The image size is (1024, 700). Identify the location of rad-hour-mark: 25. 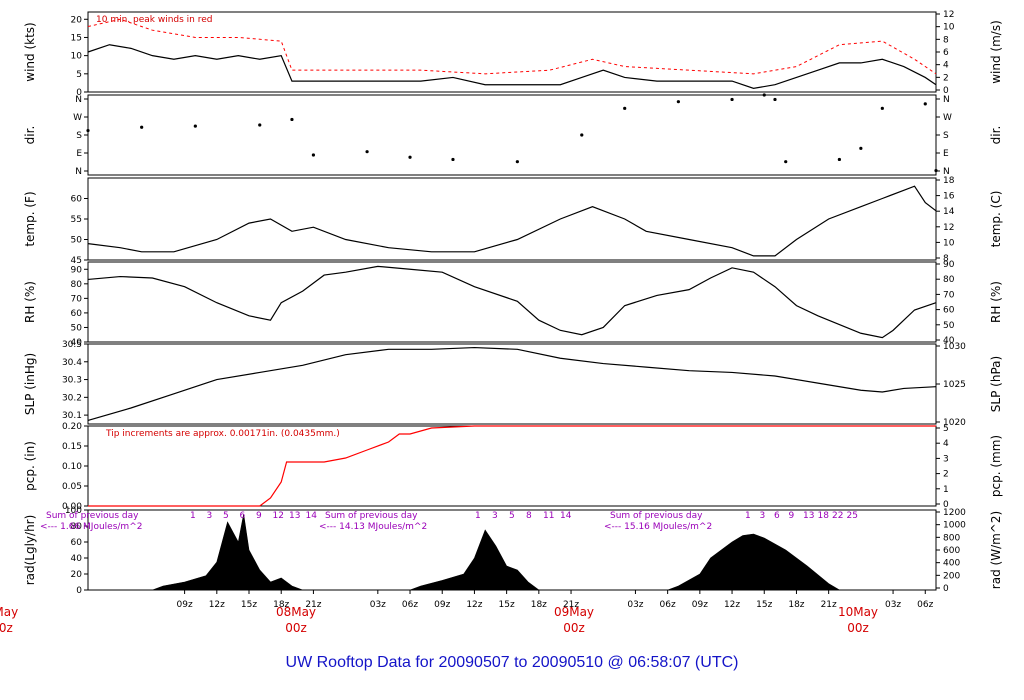
(852, 516).